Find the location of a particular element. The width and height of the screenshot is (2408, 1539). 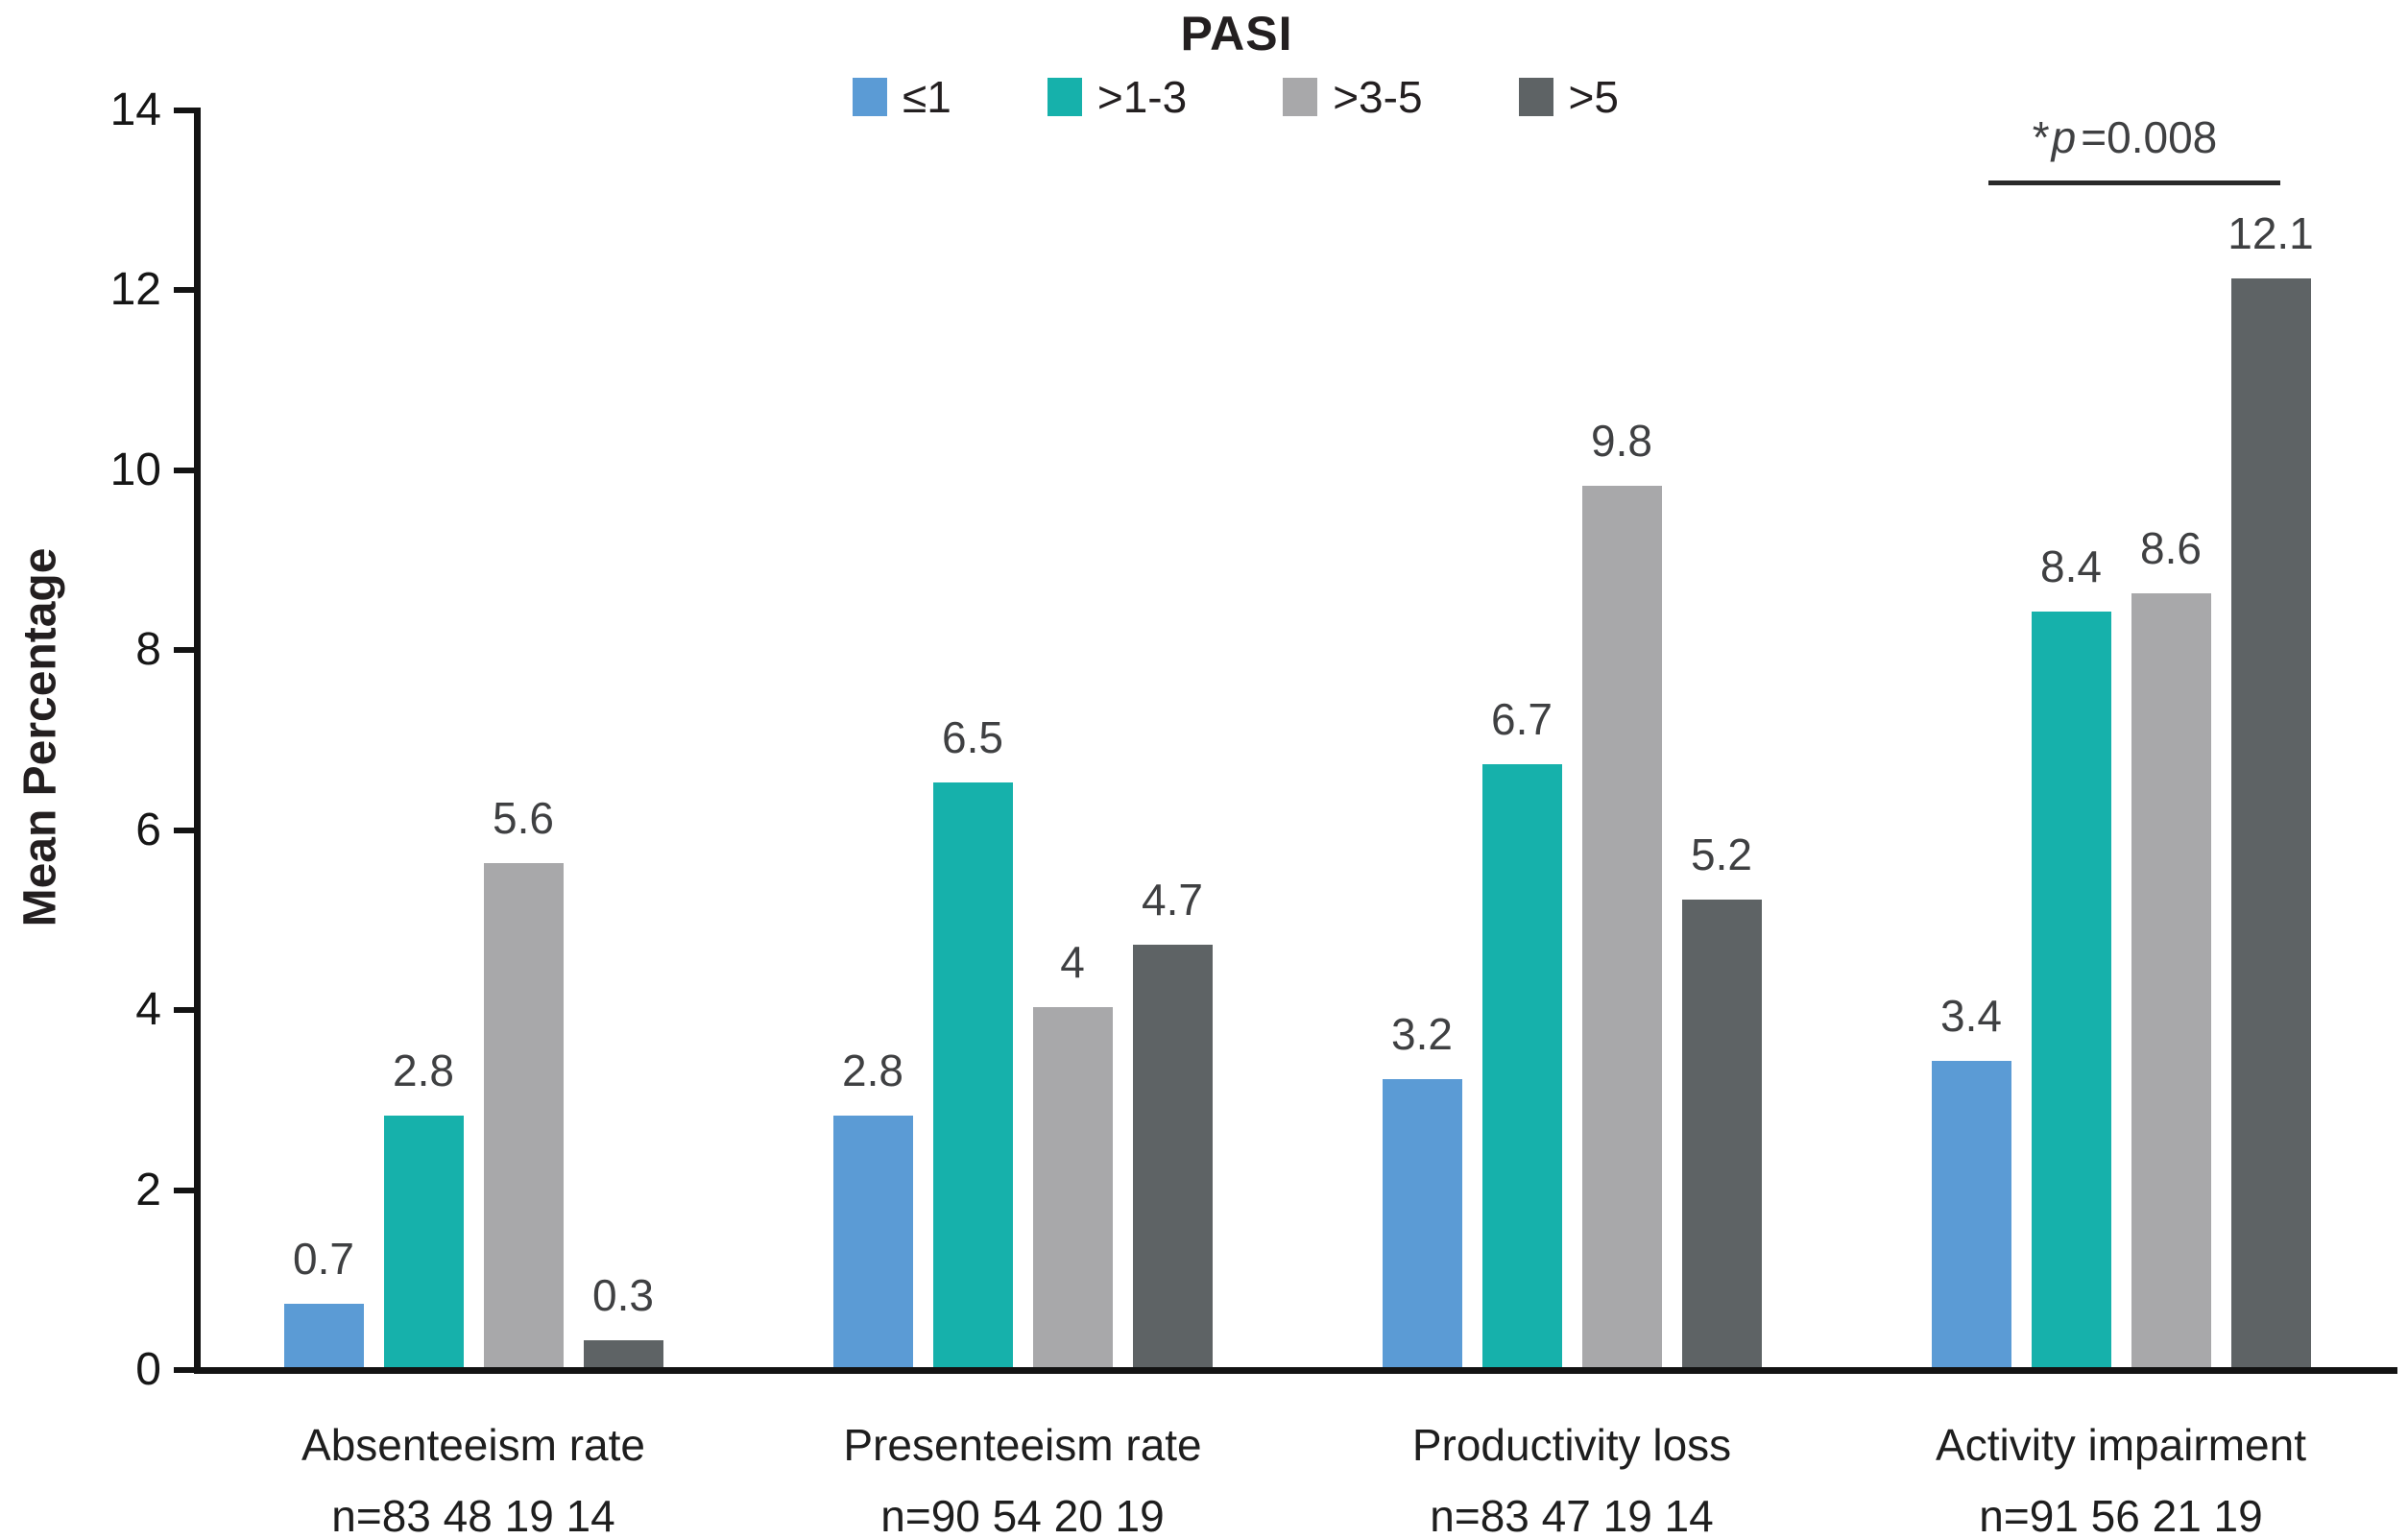

bar->3-5-absenteeism-rate is located at coordinates (523, 1115).